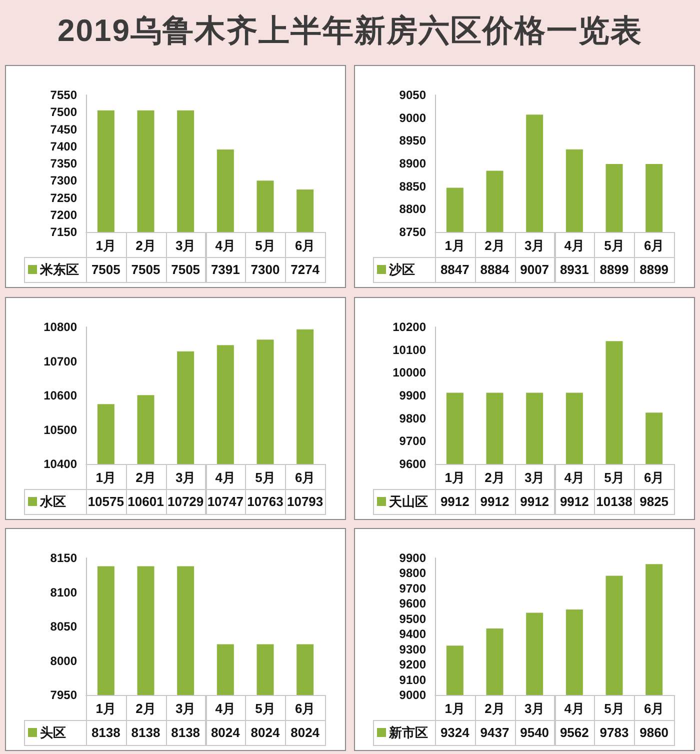 Image resolution: width=700 pixels, height=754 pixels. I want to click on y-tick-label: 9500, so click(412, 619).